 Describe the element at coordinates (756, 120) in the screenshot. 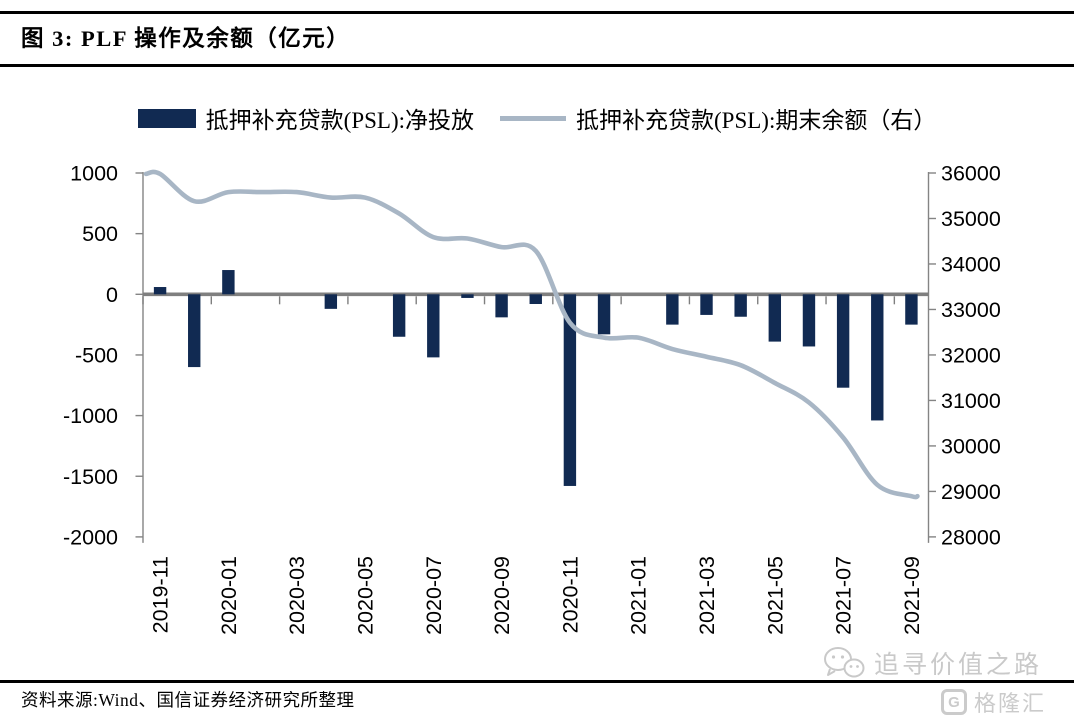

I see `legend-label-ending-balance: 抵押补充贷款(PSL):期末余额（右）` at that location.